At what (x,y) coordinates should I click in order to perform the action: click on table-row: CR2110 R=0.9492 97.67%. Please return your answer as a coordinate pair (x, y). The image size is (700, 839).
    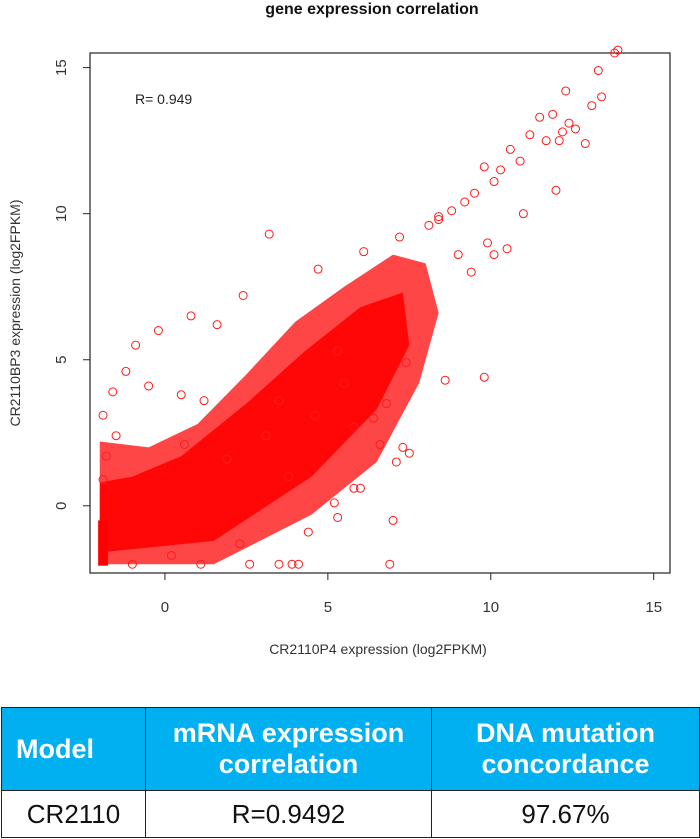
    Looking at the image, I should click on (350, 814).